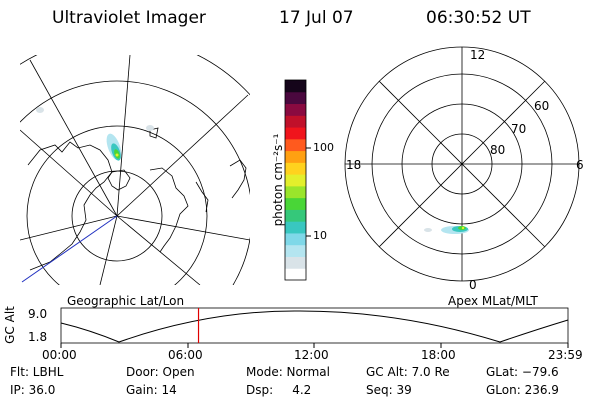 This screenshot has height=400, width=600. What do you see at coordinates (446, 230) in the screenshot?
I see `aurora-patch-right` at bounding box center [446, 230].